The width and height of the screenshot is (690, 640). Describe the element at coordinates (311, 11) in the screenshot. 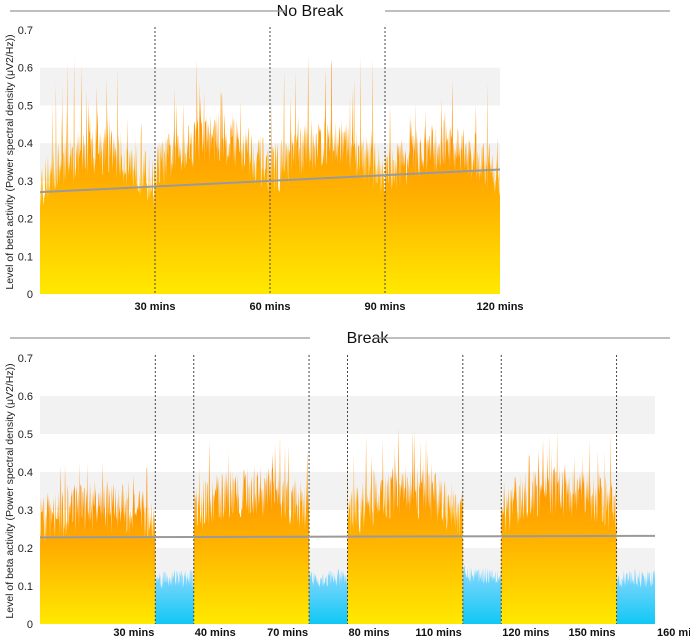

I see `chart-title: No Break` at that location.